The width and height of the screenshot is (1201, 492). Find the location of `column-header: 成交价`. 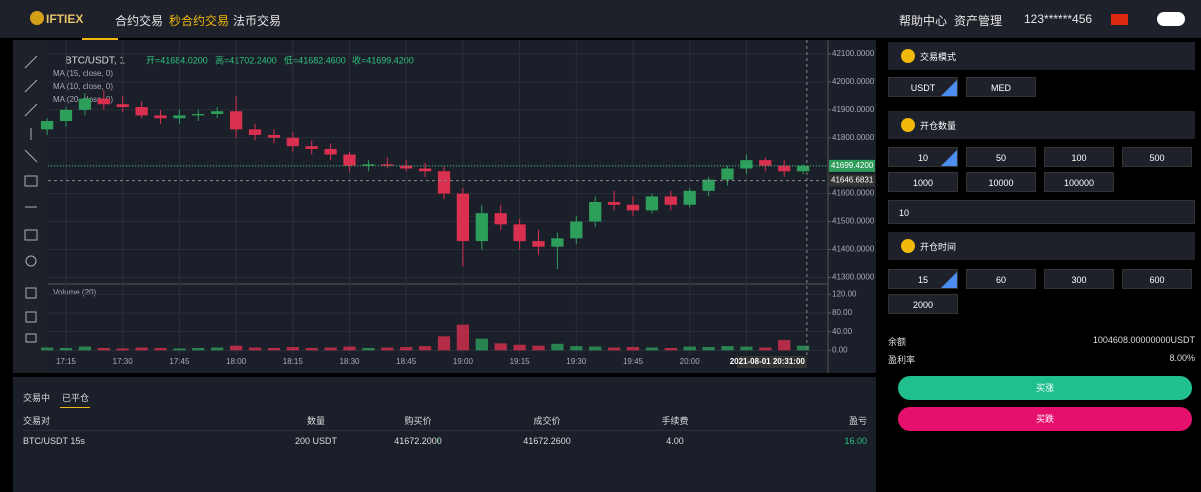

column-header: 成交价 is located at coordinates (547, 421).